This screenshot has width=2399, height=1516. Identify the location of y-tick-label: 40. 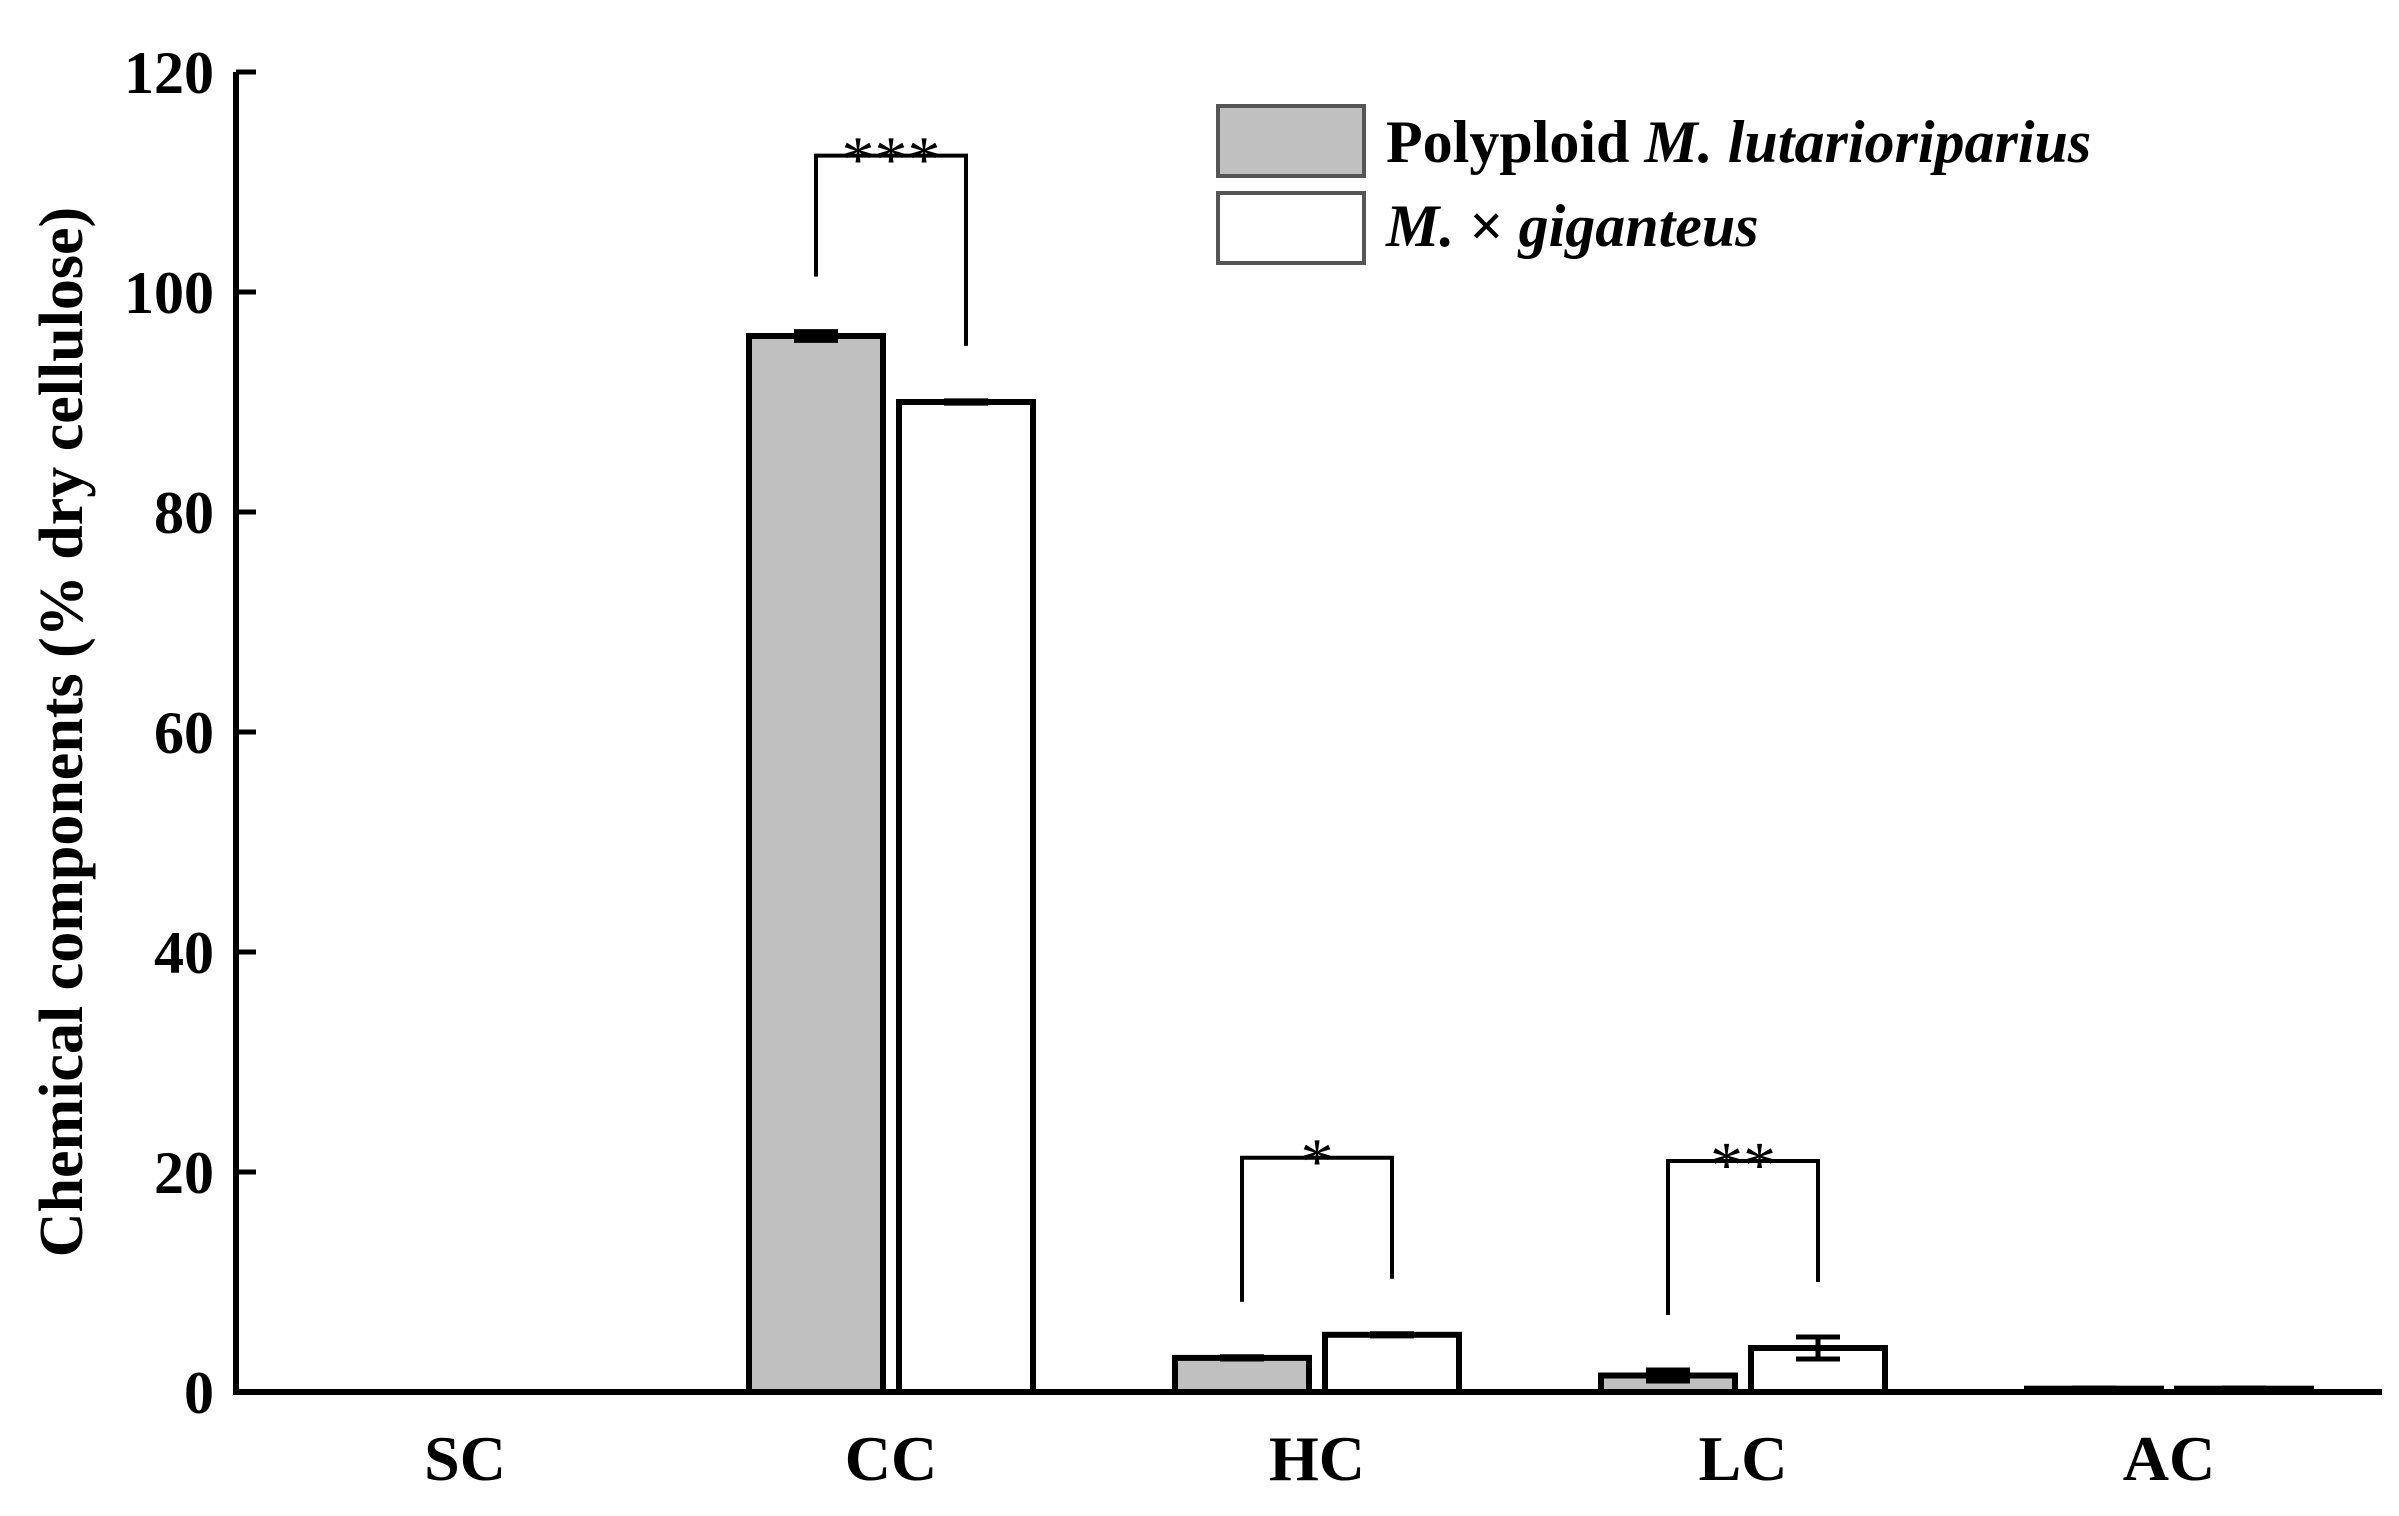
(184, 953).